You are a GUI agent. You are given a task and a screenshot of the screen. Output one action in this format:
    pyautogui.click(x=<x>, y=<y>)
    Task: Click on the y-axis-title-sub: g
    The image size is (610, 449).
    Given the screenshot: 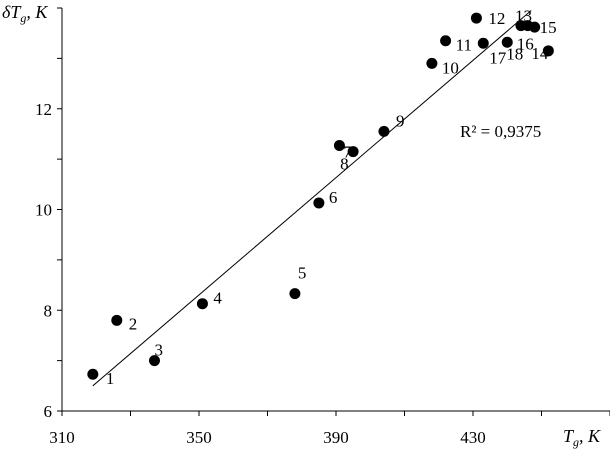 What is the action you would take?
    pyautogui.click(x=23, y=18)
    